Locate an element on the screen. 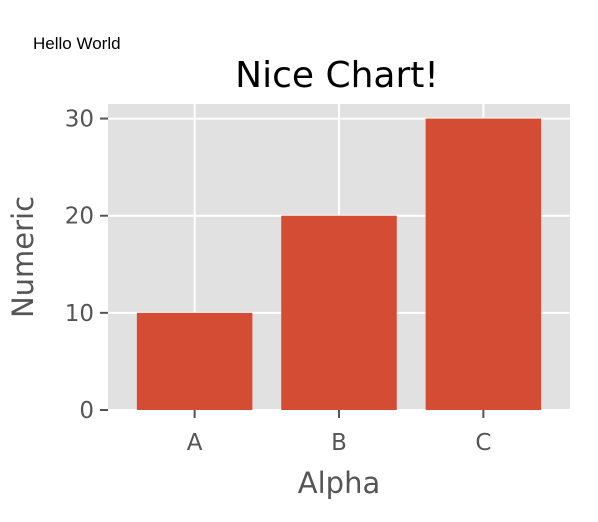 This screenshot has height=522, width=598. y-axis-label: Numeric is located at coordinates (23, 257).